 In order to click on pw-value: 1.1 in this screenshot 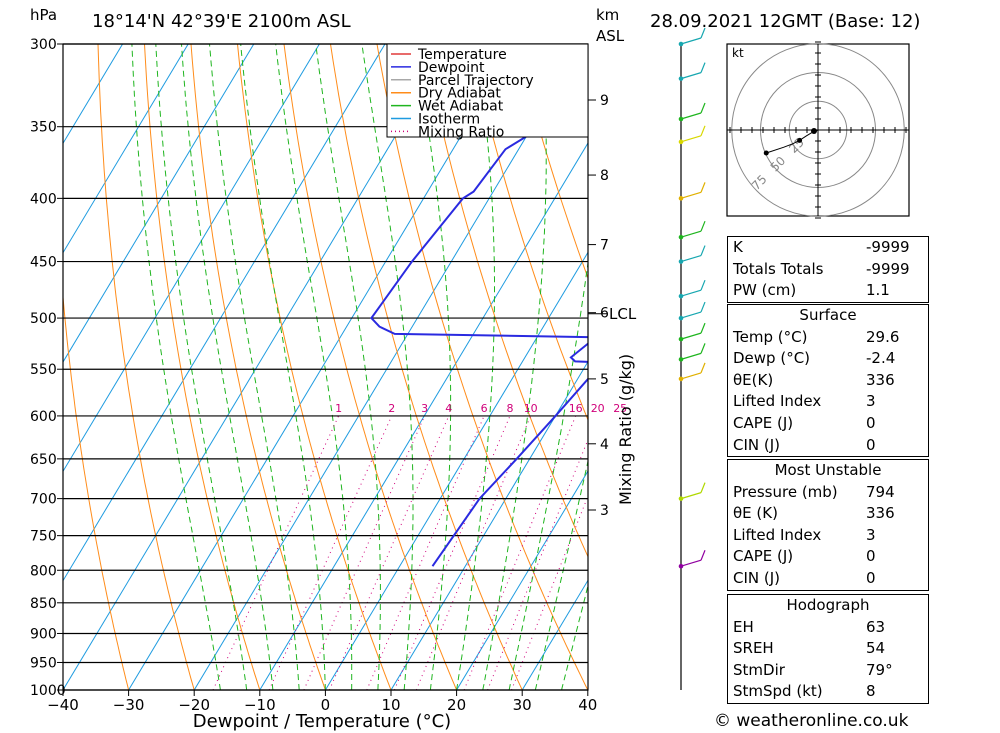, I will do `click(878, 290)`.